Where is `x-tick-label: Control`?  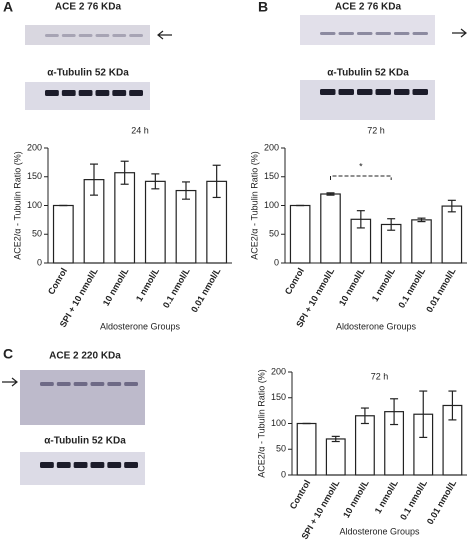 x-tick-label: Control is located at coordinates (300, 494).